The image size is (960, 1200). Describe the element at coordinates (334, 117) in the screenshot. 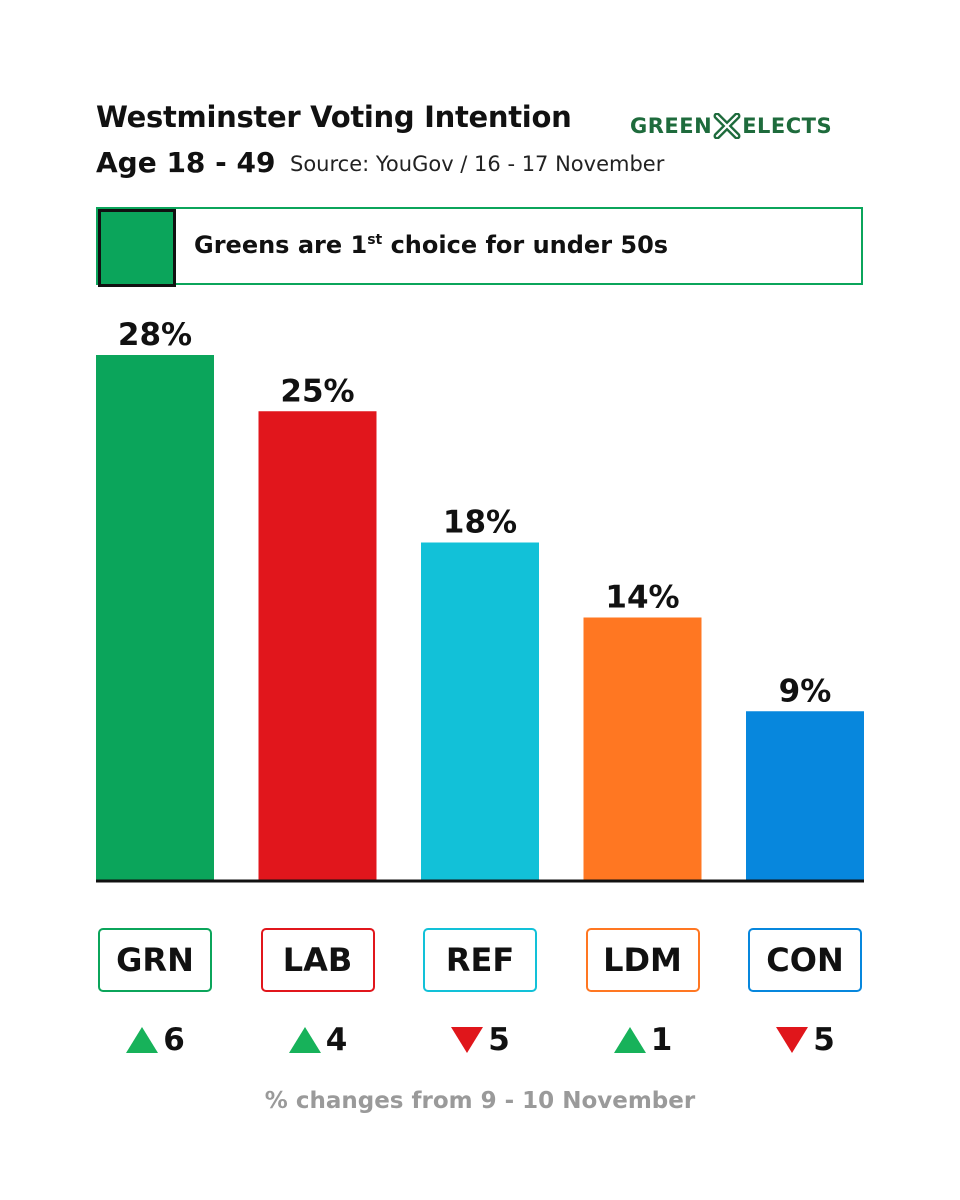

I see `chart-title: Westminster Voting Intention` at that location.